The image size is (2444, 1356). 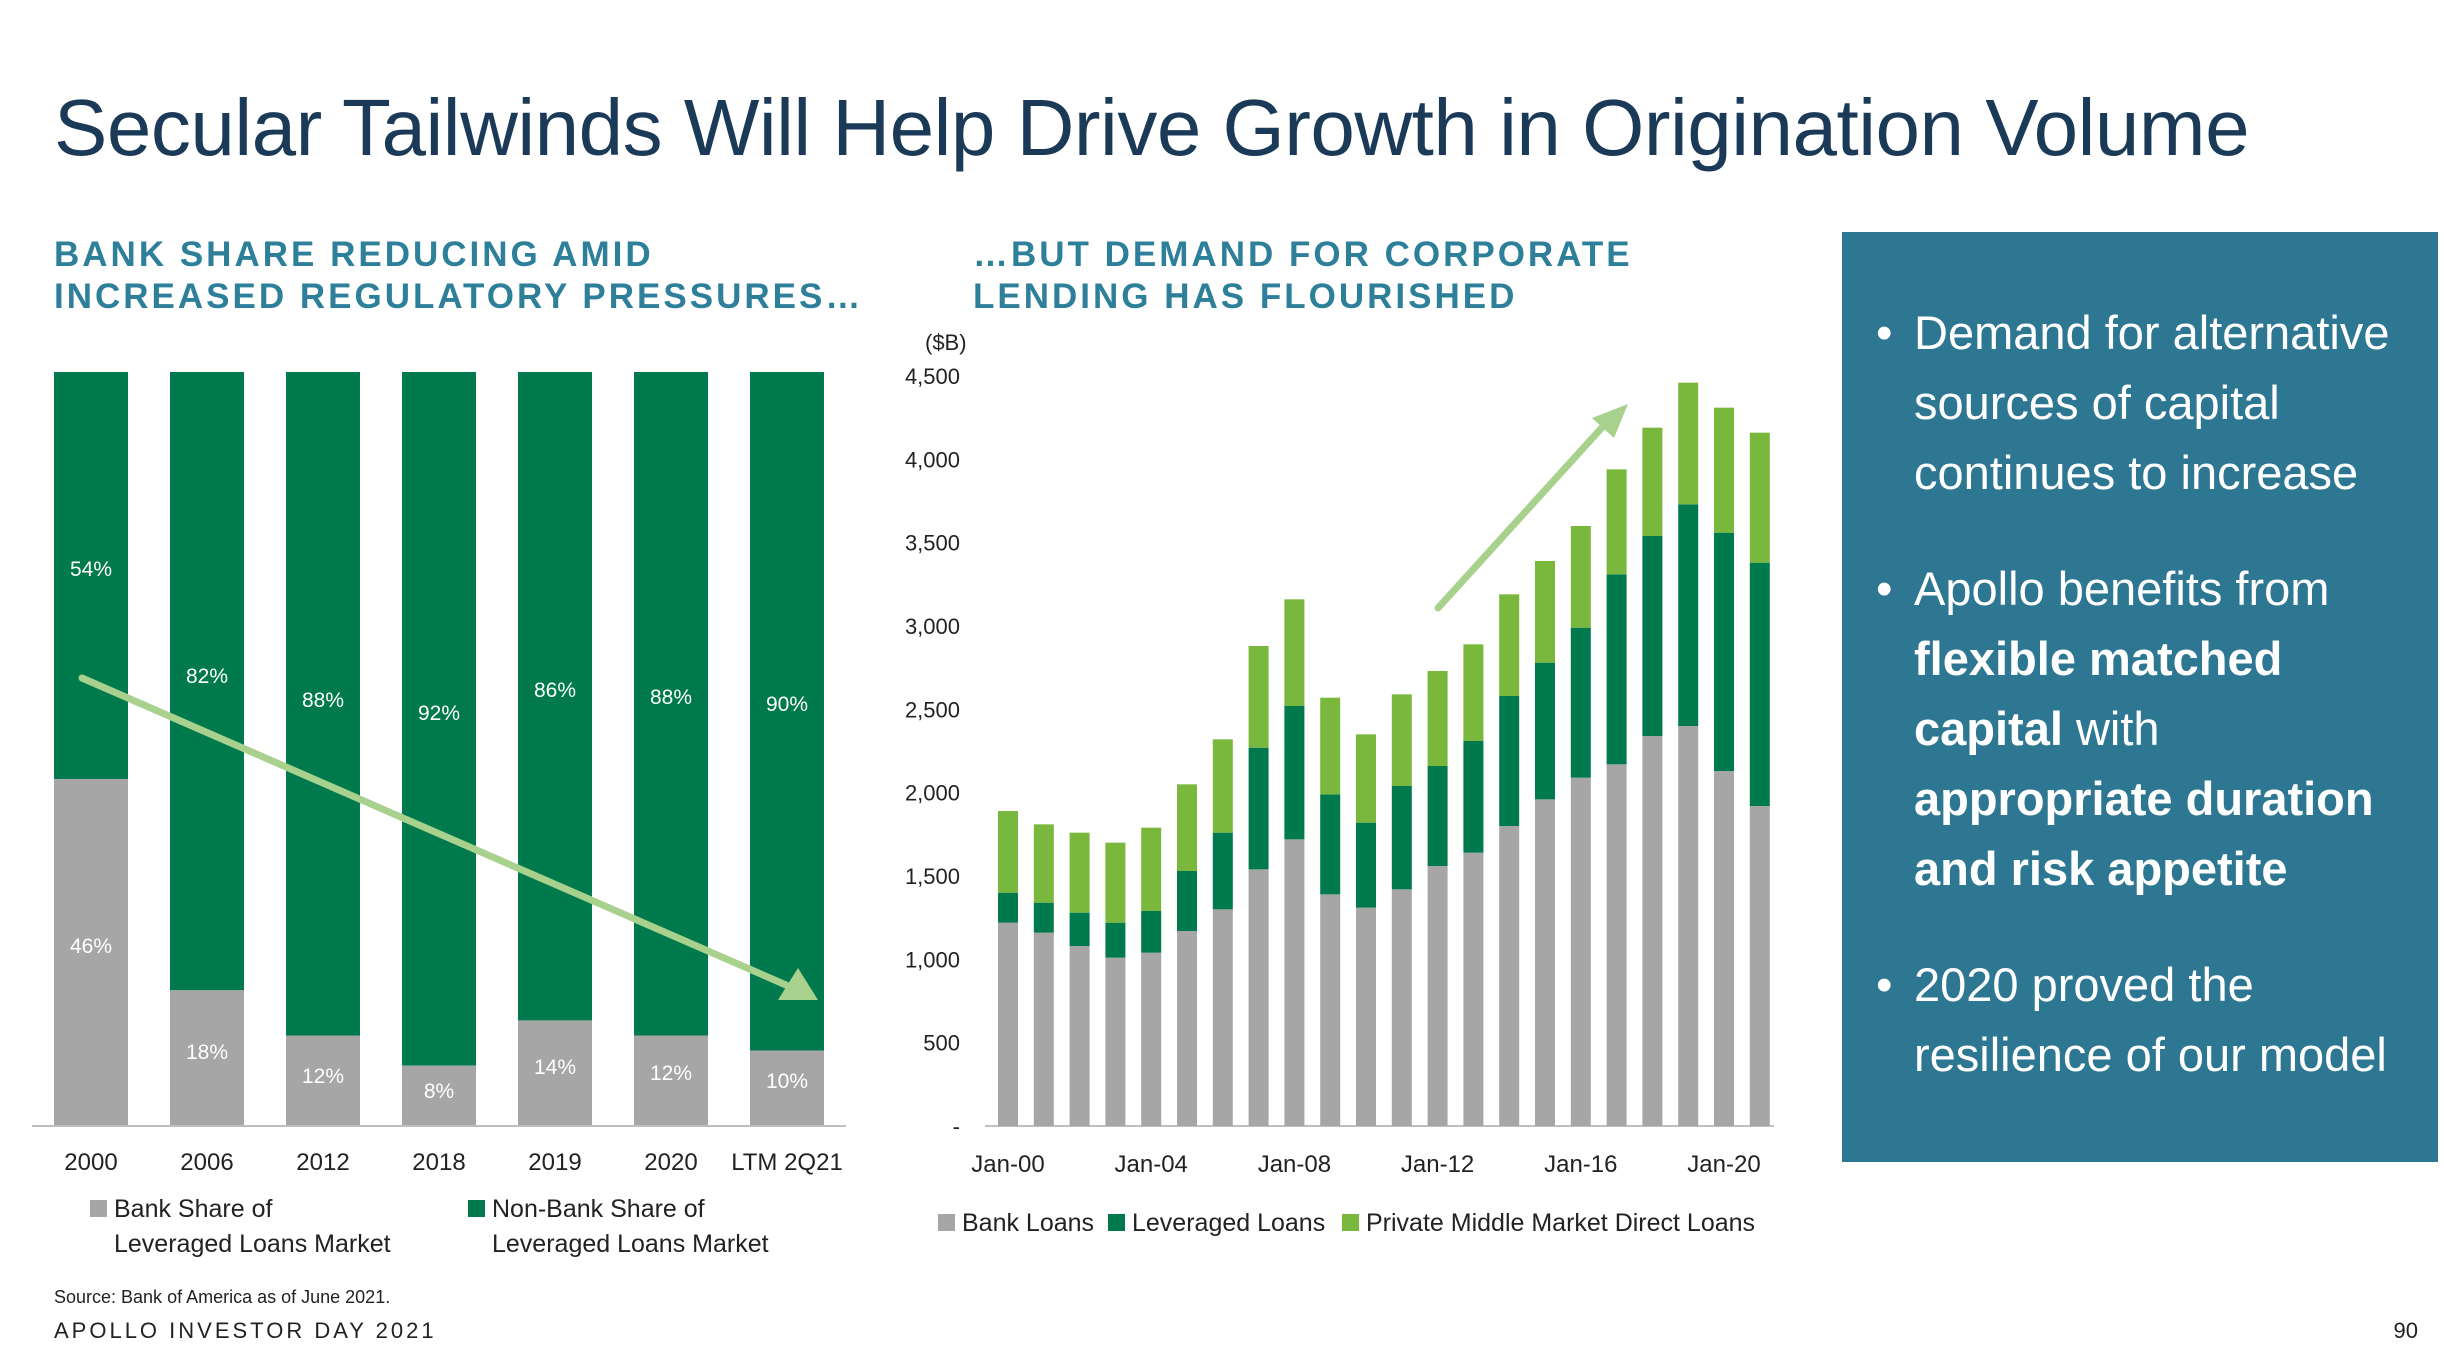 I want to click on y-tick-label: 2,500, so click(x=932, y=709).